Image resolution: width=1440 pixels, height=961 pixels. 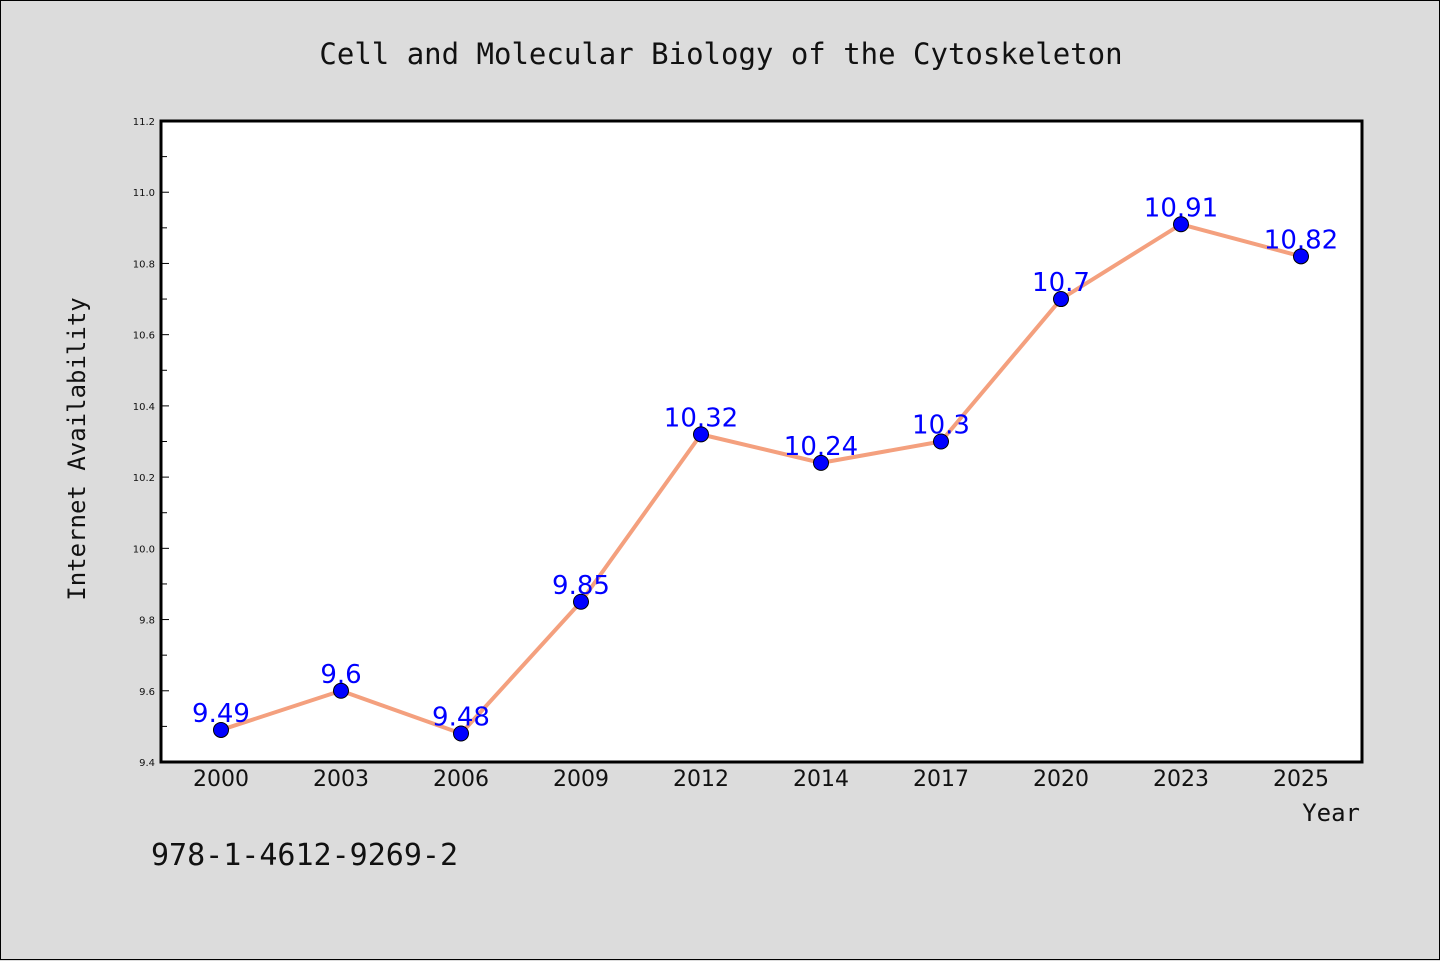 What do you see at coordinates (341, 779) in the screenshot?
I see `x-tick-label: 2003` at bounding box center [341, 779].